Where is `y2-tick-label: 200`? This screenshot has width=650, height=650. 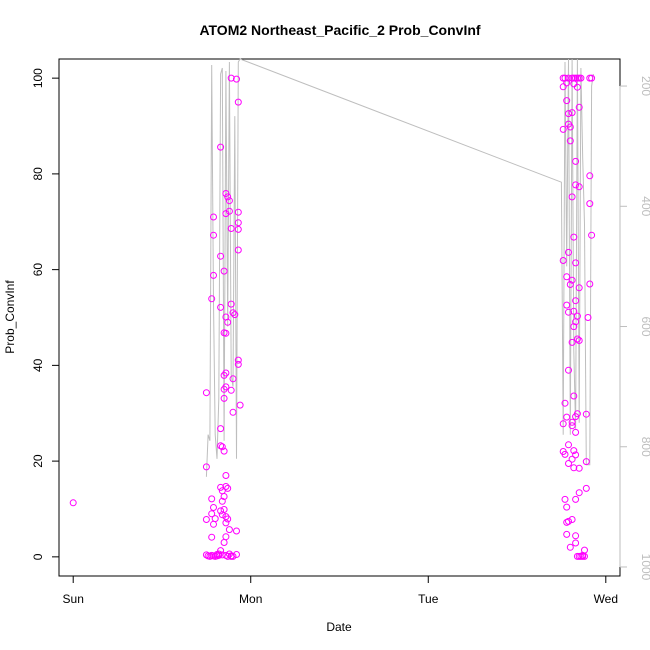
y2-tick-label: 200 is located at coordinates (644, 86).